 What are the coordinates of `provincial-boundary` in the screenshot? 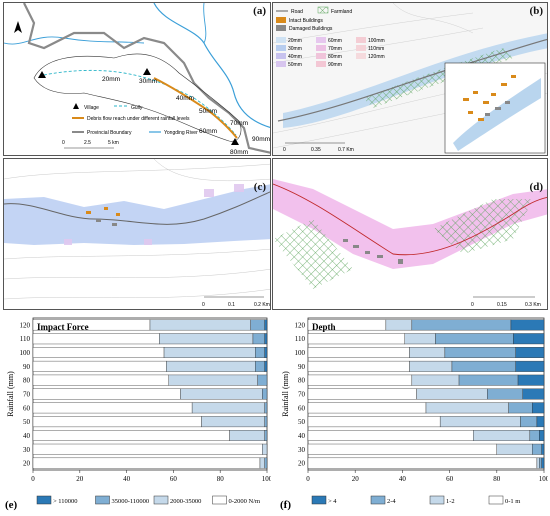 It's located at (146, 78).